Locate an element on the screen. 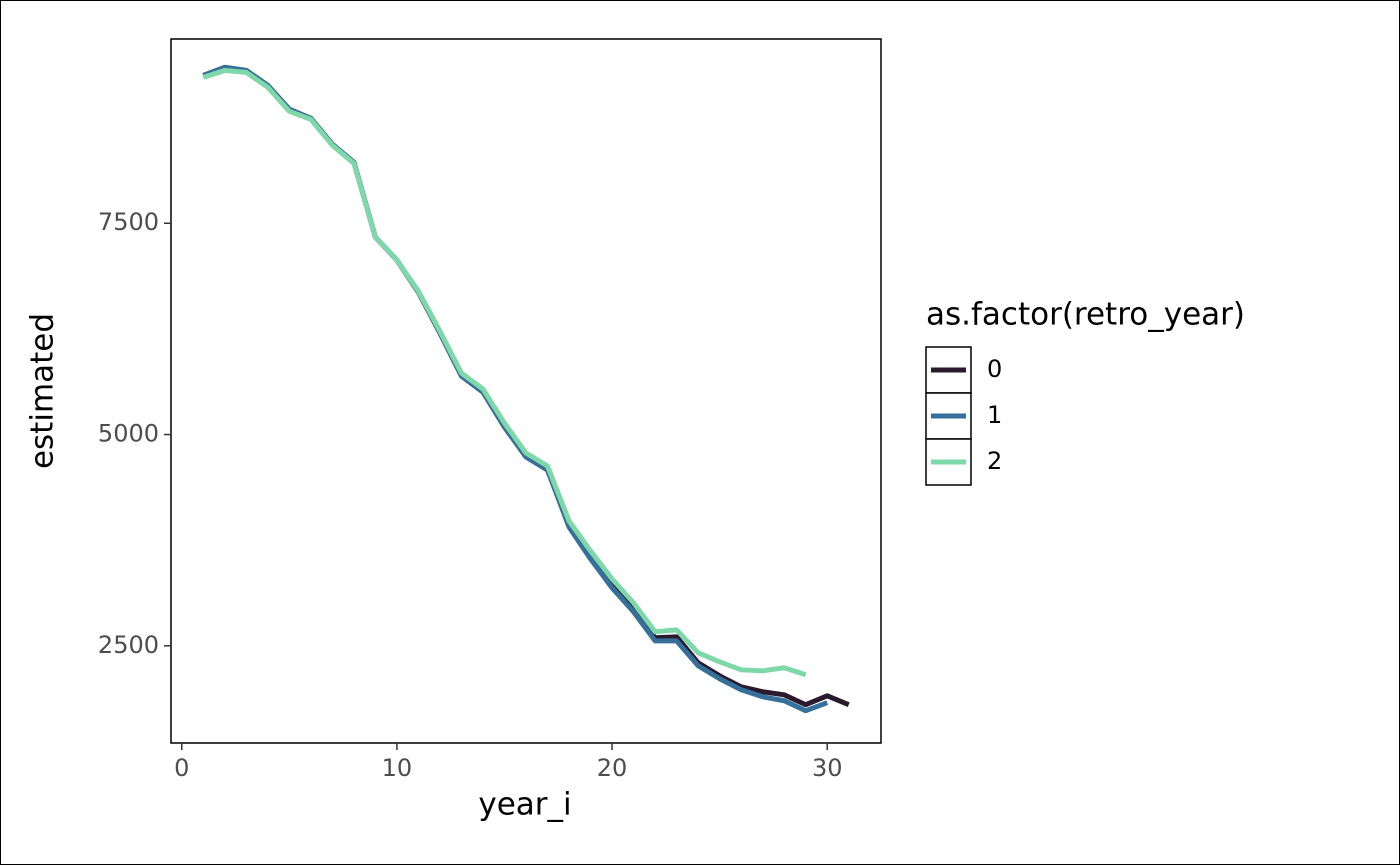 The image size is (1400, 865). x-tick-label: 30 is located at coordinates (827, 768).